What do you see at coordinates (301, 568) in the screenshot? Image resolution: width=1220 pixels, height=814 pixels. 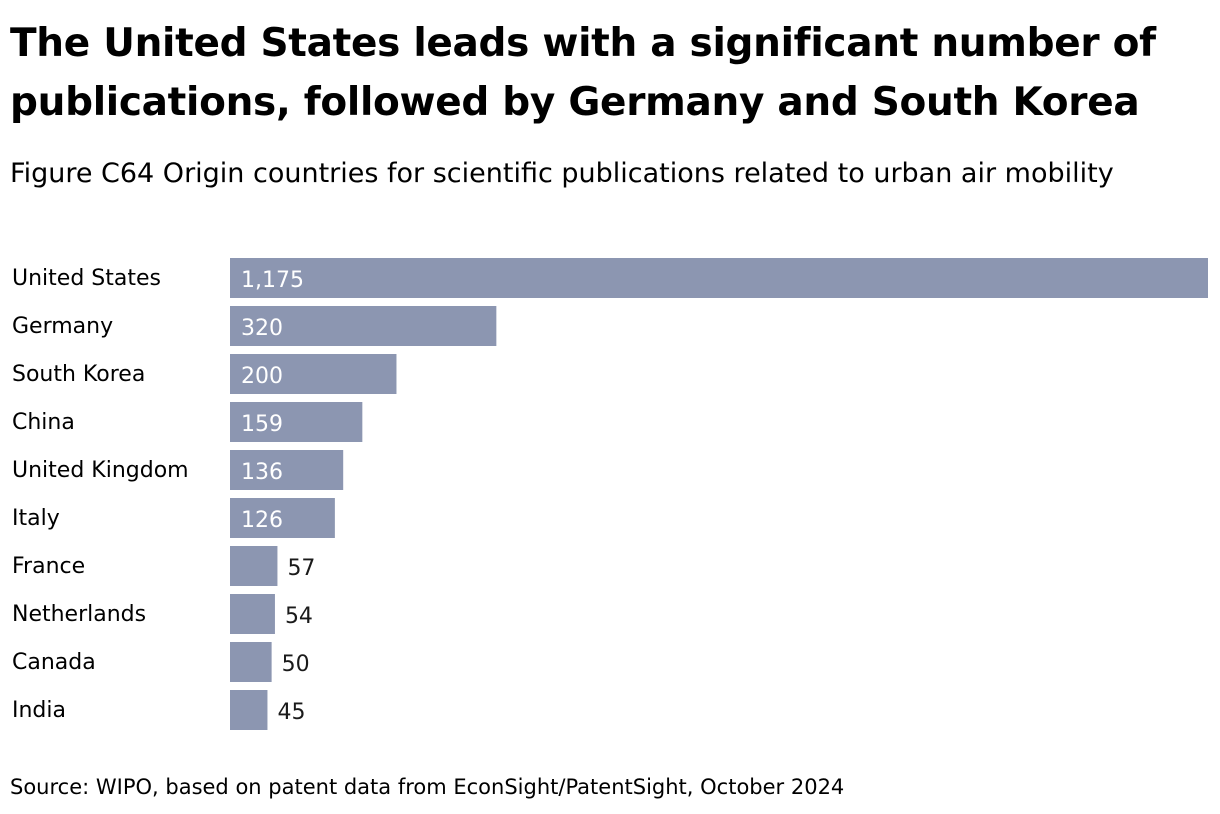 I see `value-label: 57` at bounding box center [301, 568].